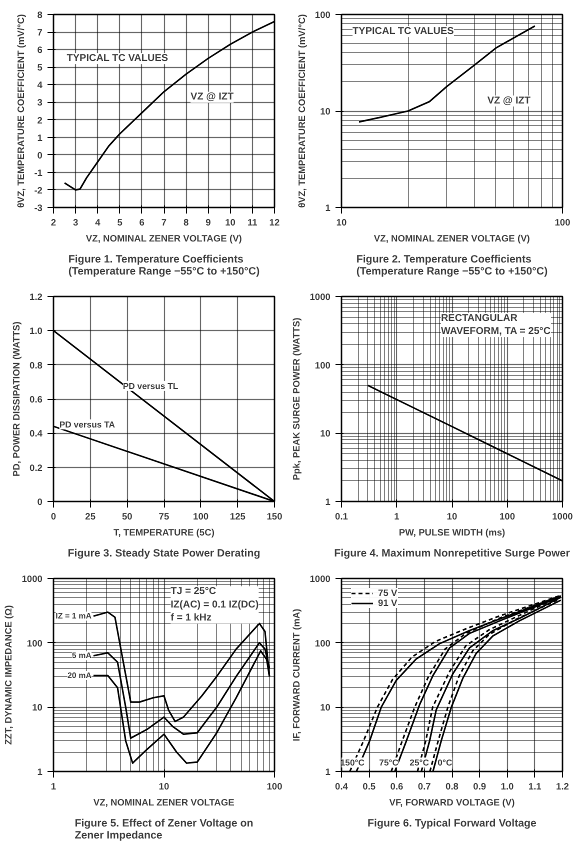 The image size is (577, 848). I want to click on annotation: PD versus TL, so click(150, 385).